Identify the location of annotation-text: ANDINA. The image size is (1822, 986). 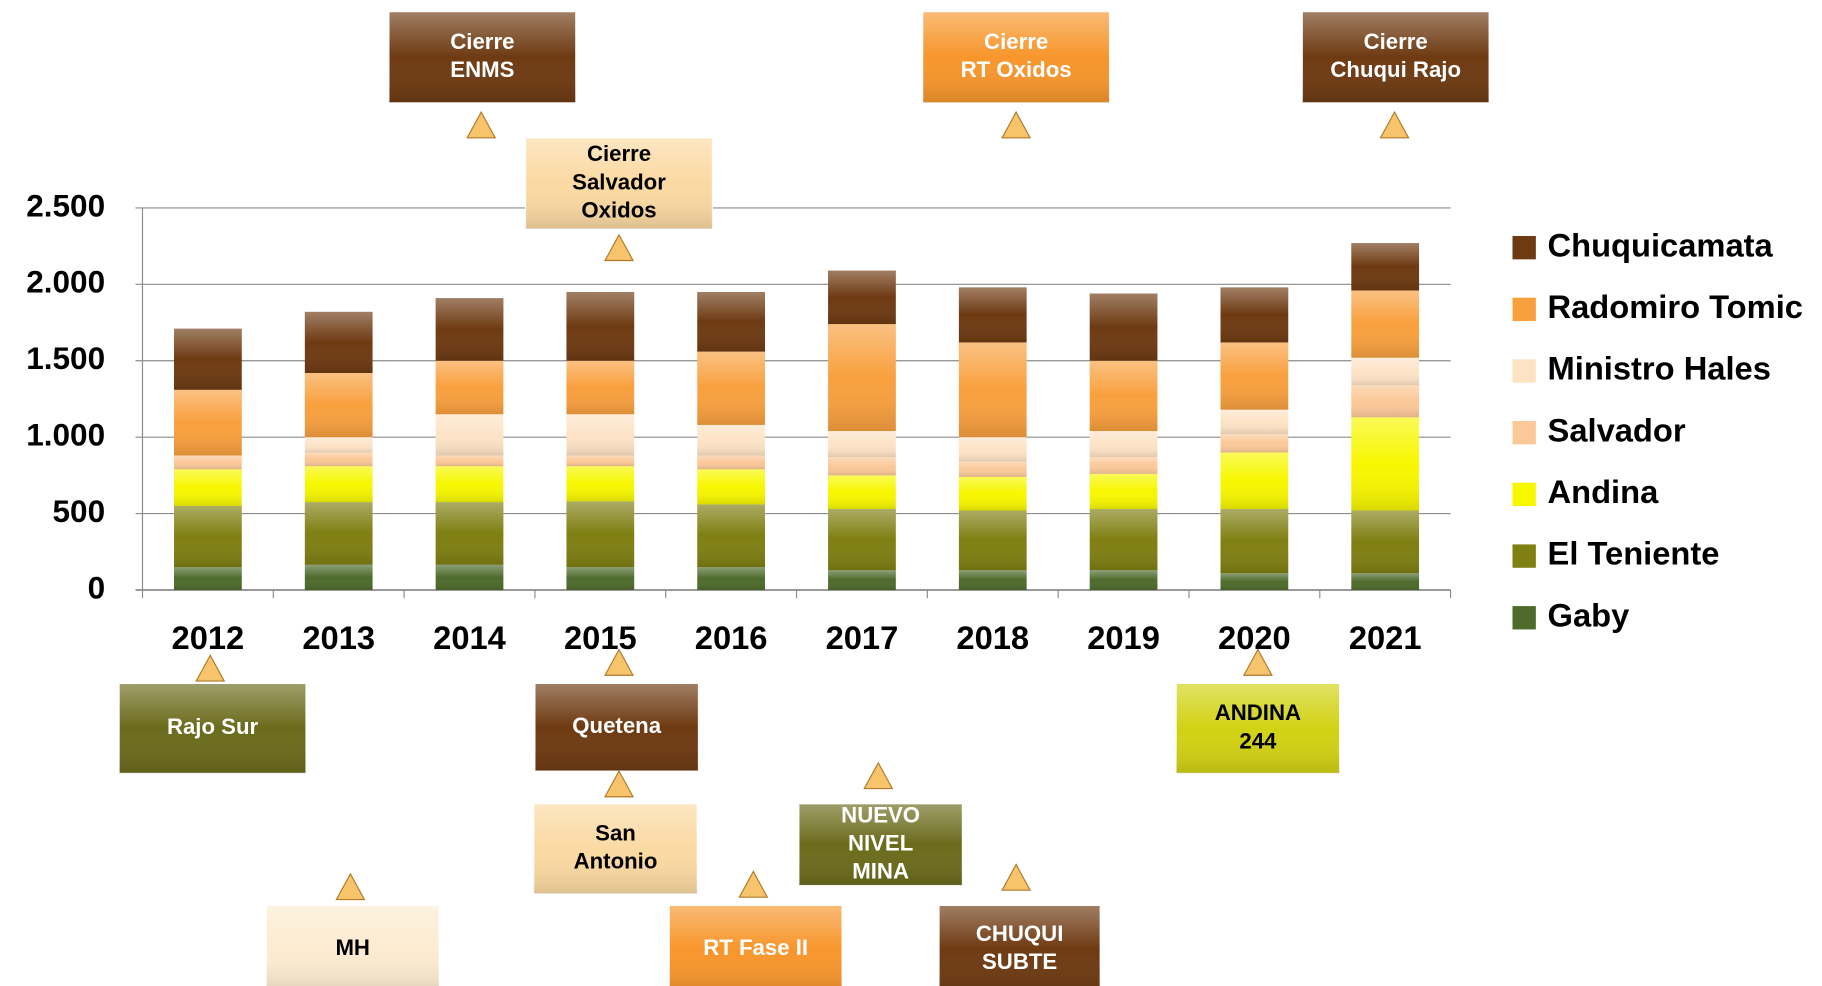
(1258, 712).